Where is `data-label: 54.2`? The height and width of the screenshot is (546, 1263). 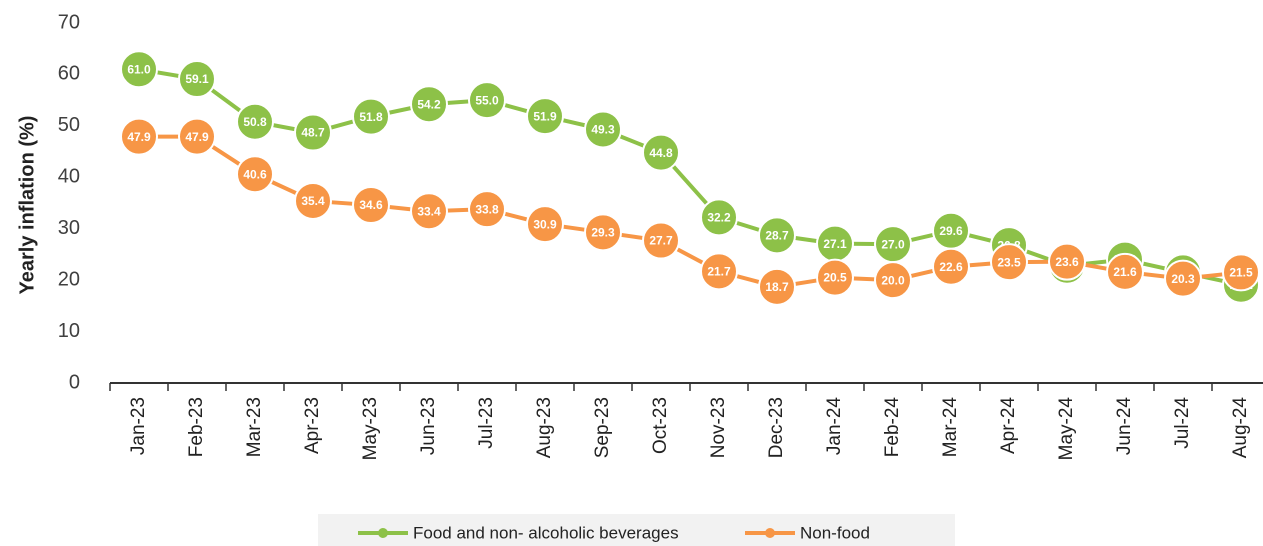
data-label: 54.2 is located at coordinates (429, 104).